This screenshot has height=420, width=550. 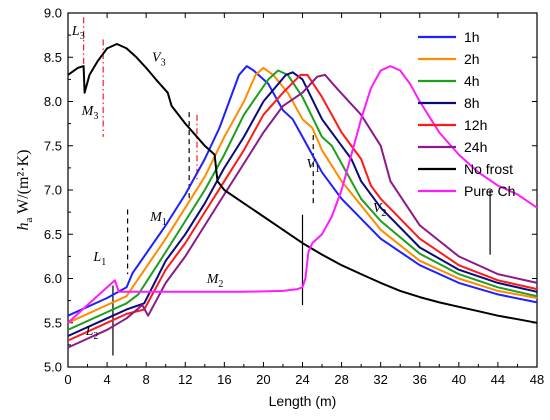 What do you see at coordinates (459, 379) in the screenshot?
I see `x-tick-label: 40` at bounding box center [459, 379].